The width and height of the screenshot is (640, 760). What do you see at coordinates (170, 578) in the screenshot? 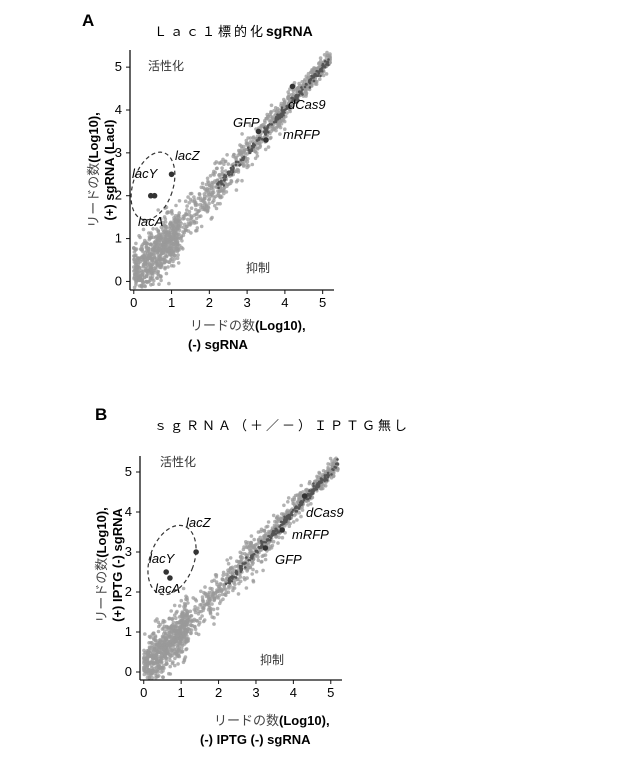
I see `gene-point-laca` at bounding box center [170, 578].